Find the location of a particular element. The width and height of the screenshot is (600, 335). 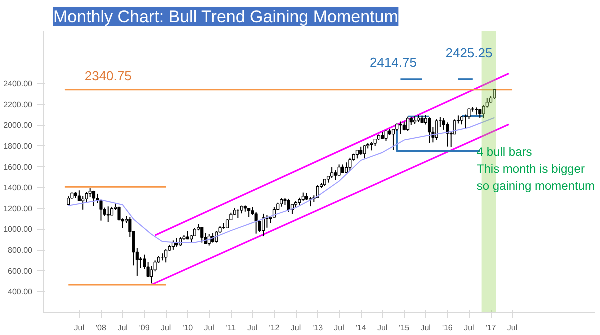

x-tick-label: '12 is located at coordinates (274, 328).